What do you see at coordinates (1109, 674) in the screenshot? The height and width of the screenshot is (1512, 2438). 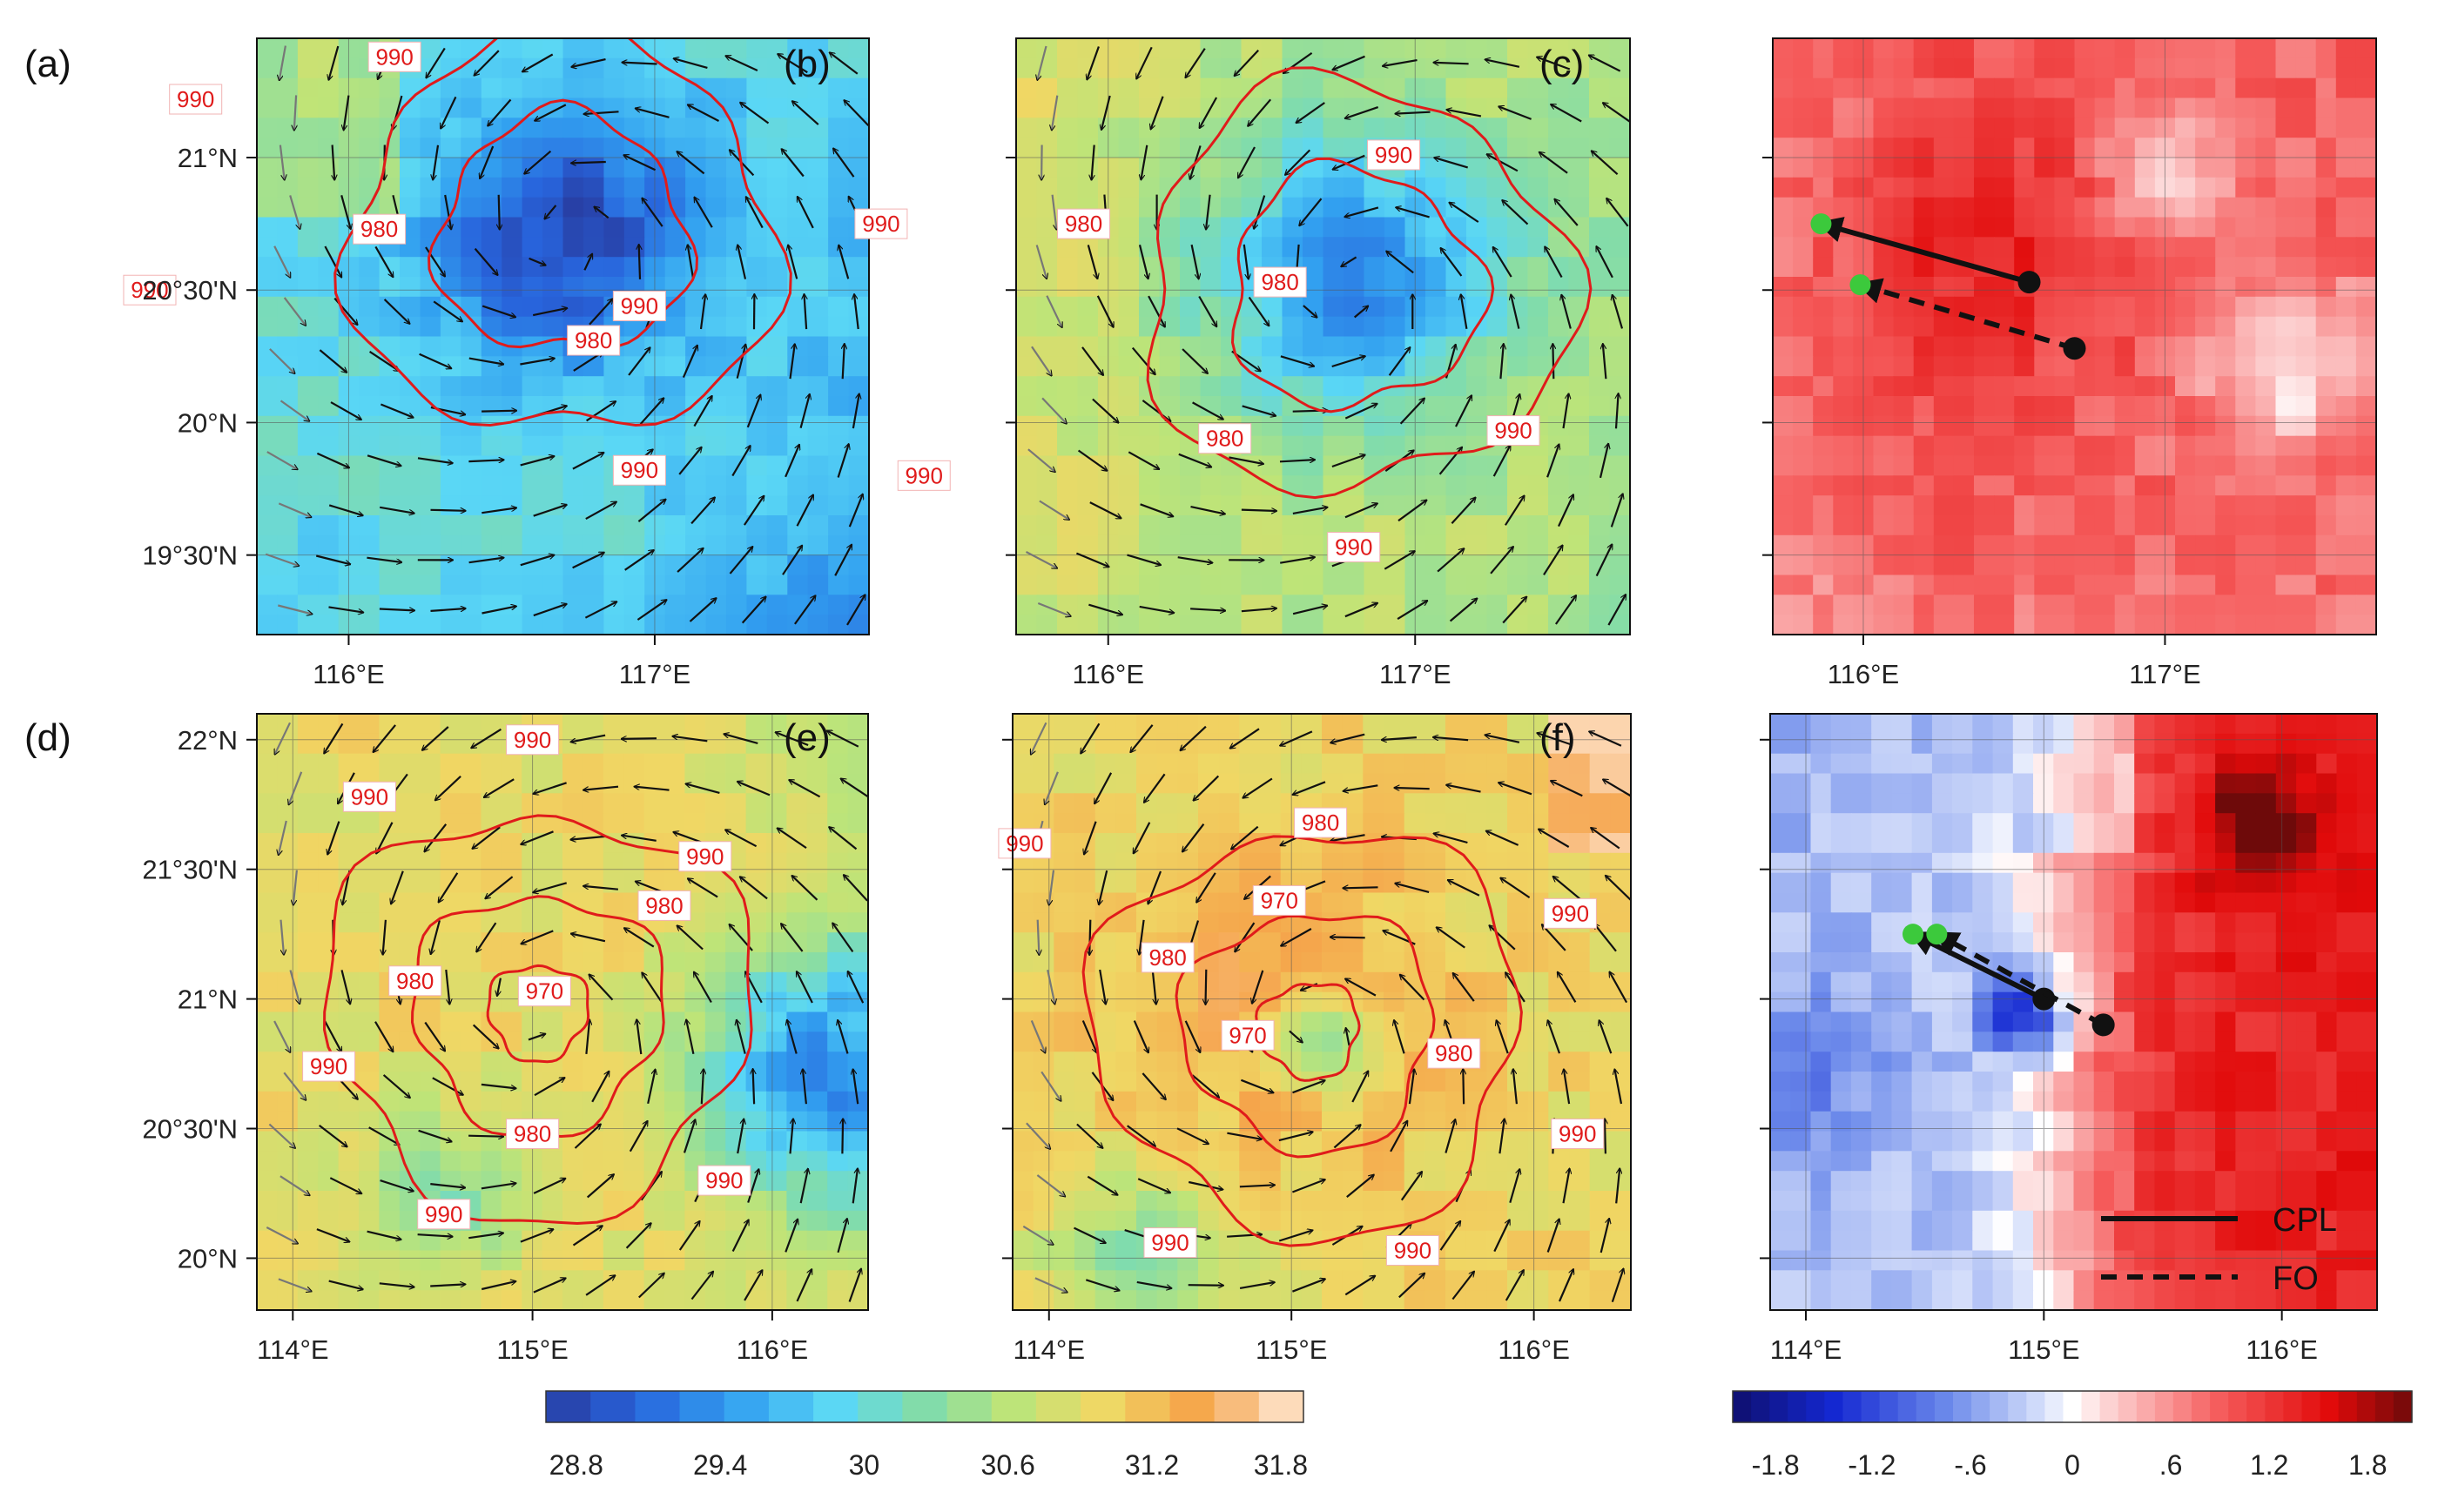 I see `x-tick-label: 116°E` at bounding box center [1109, 674].